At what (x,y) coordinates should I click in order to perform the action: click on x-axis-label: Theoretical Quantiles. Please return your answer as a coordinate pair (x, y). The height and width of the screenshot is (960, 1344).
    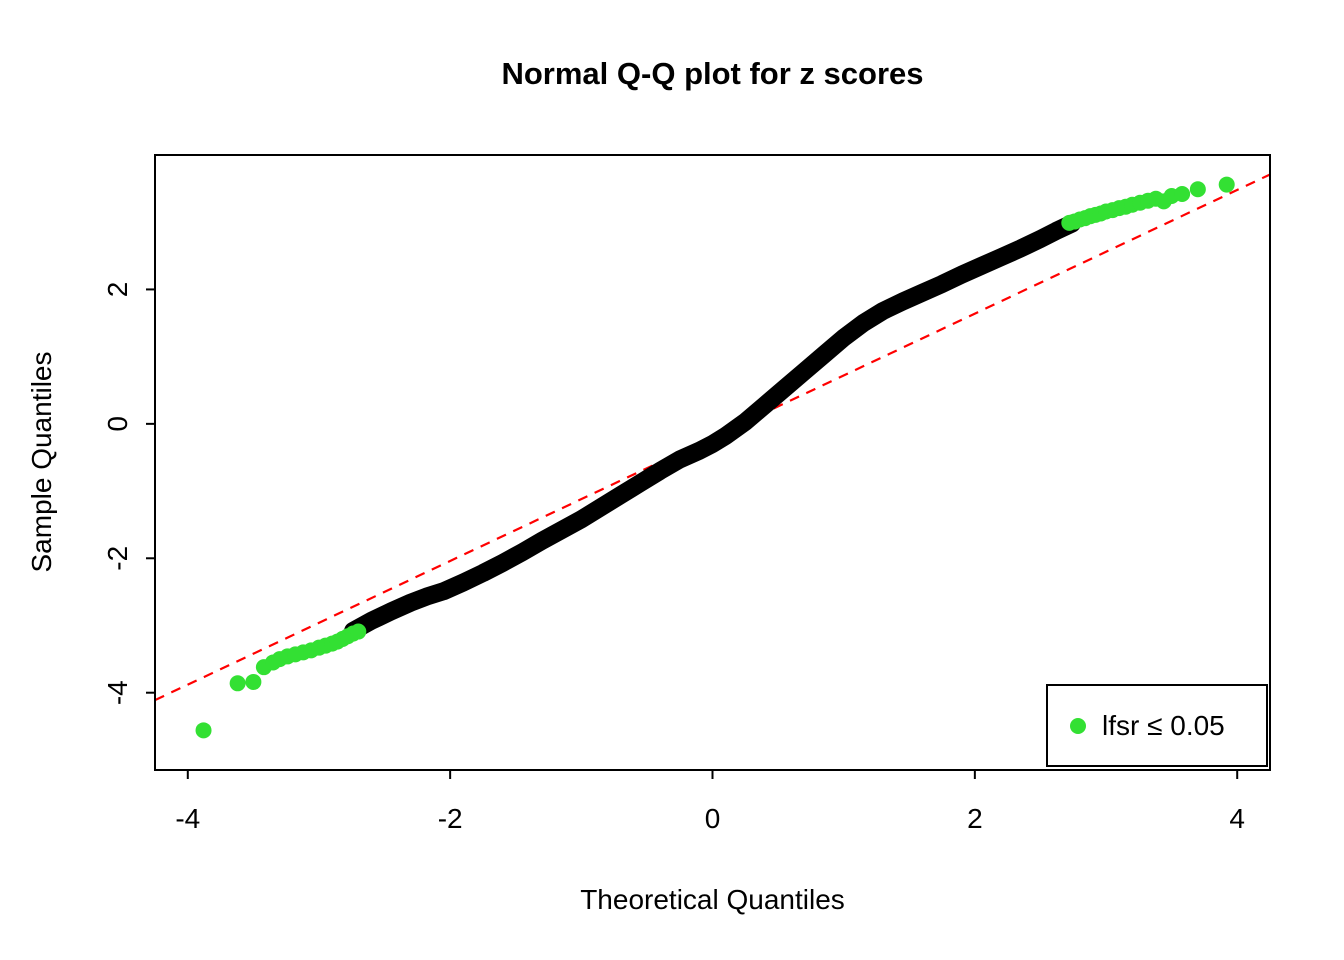
    Looking at the image, I should click on (712, 899).